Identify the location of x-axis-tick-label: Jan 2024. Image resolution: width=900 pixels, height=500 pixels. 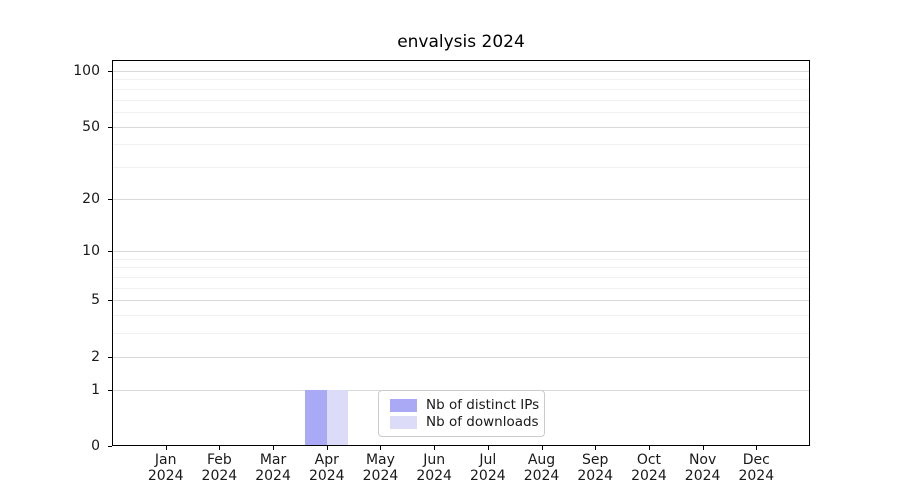
(166, 468).